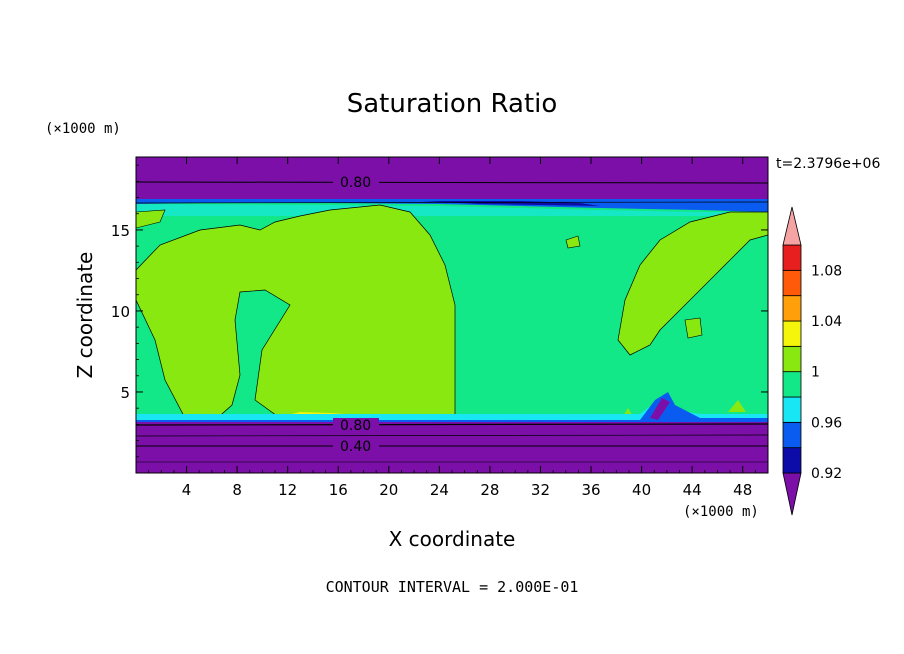 The image size is (904, 654). Describe the element at coordinates (828, 164) in the screenshot. I see `time-label: t=2.3796e+06` at that location.